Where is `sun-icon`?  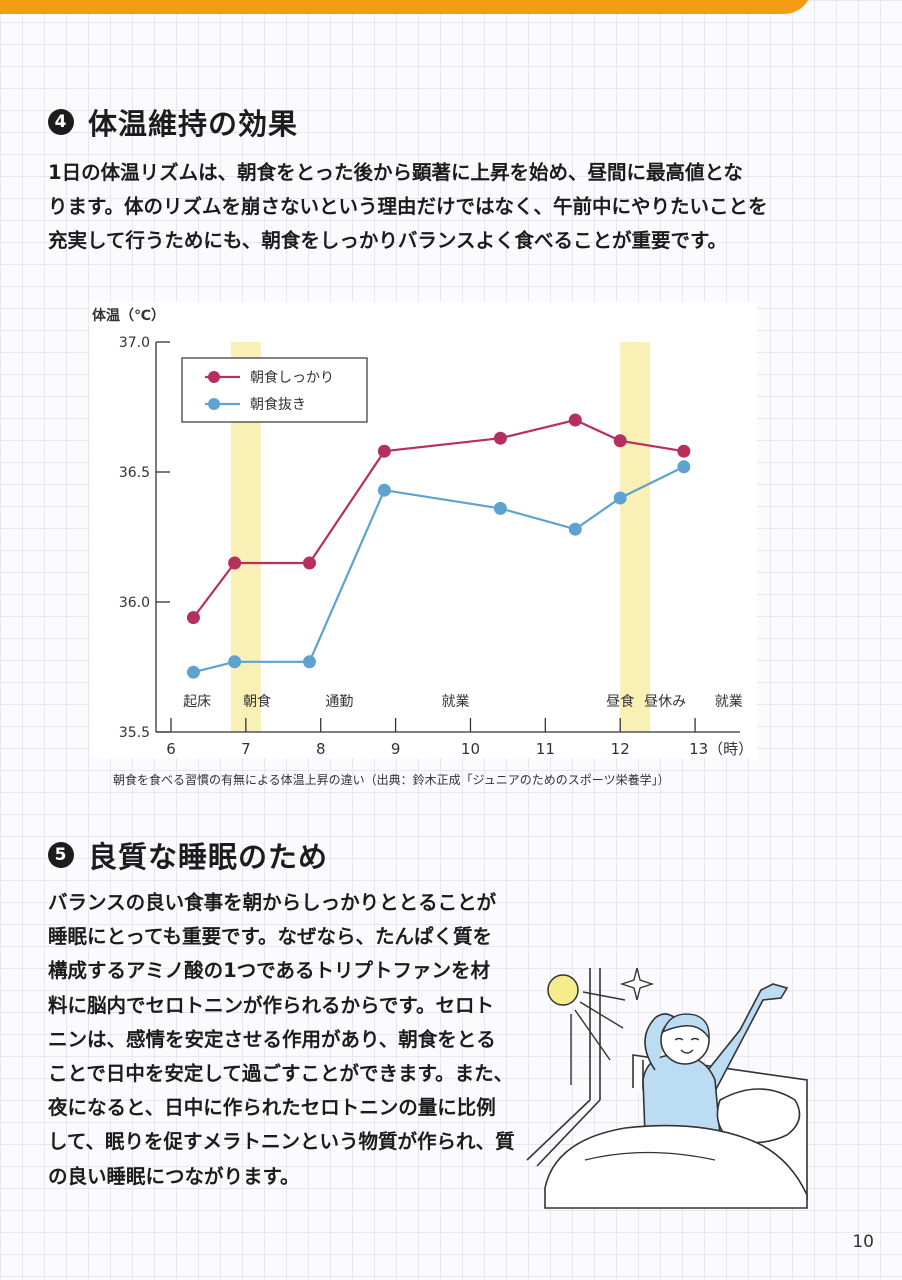 sun-icon is located at coordinates (563, 990).